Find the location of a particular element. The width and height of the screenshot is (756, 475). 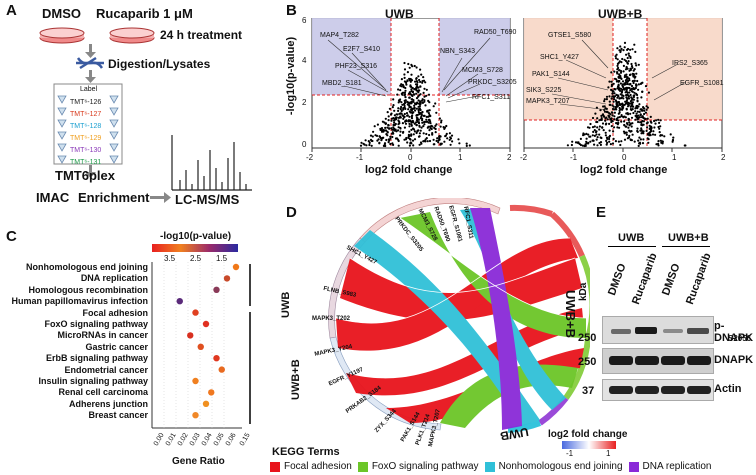

kegg-swatch-dna is located at coordinates (633, 466).